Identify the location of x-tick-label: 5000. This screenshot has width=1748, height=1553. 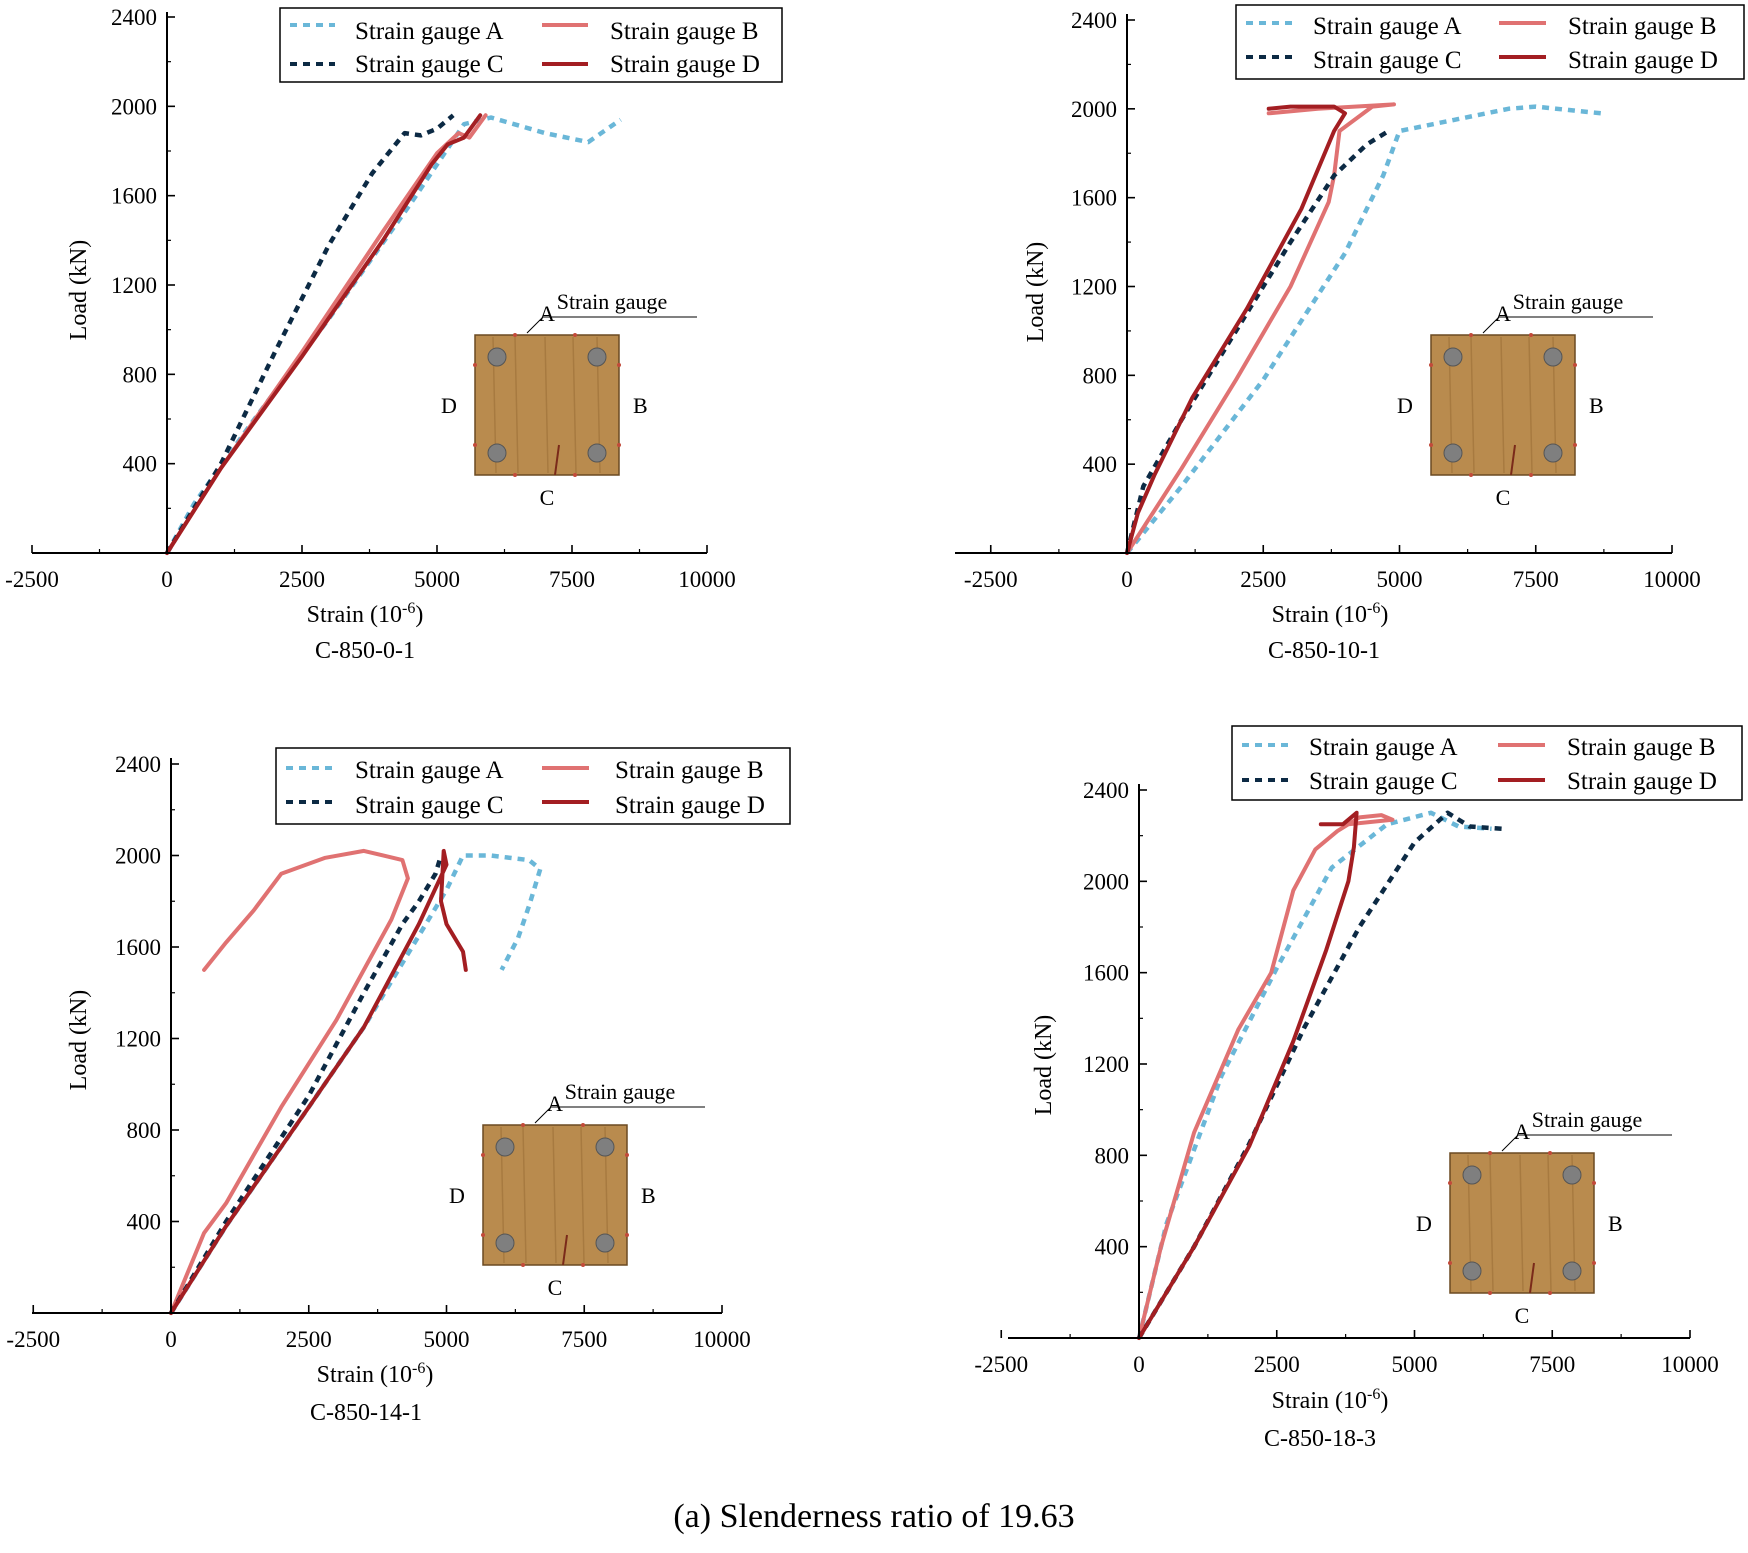
(447, 1339).